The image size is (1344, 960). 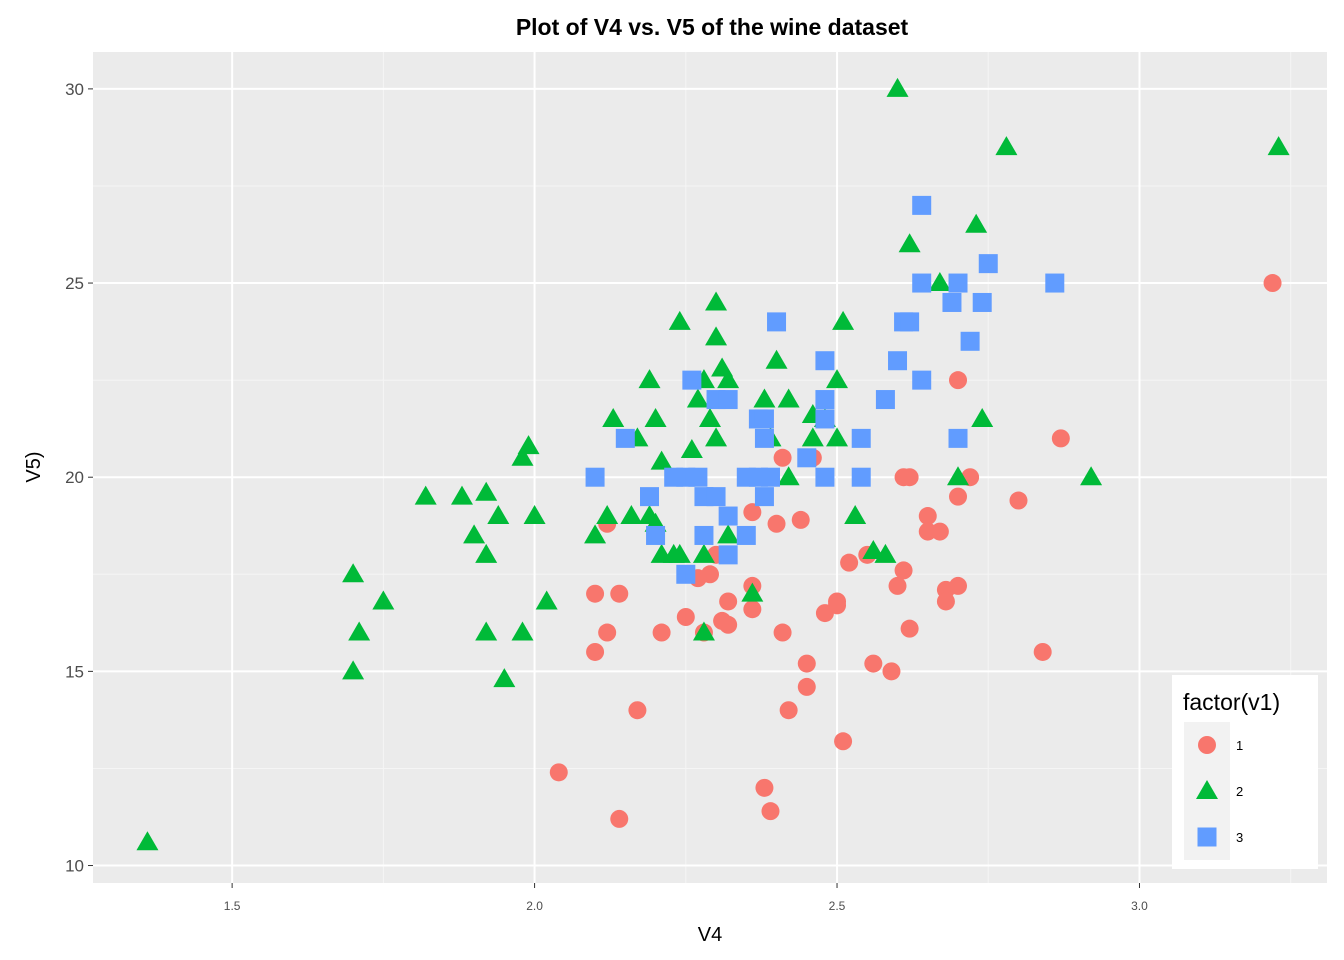 What do you see at coordinates (74, 477) in the screenshot?
I see `y-tick-label: 20` at bounding box center [74, 477].